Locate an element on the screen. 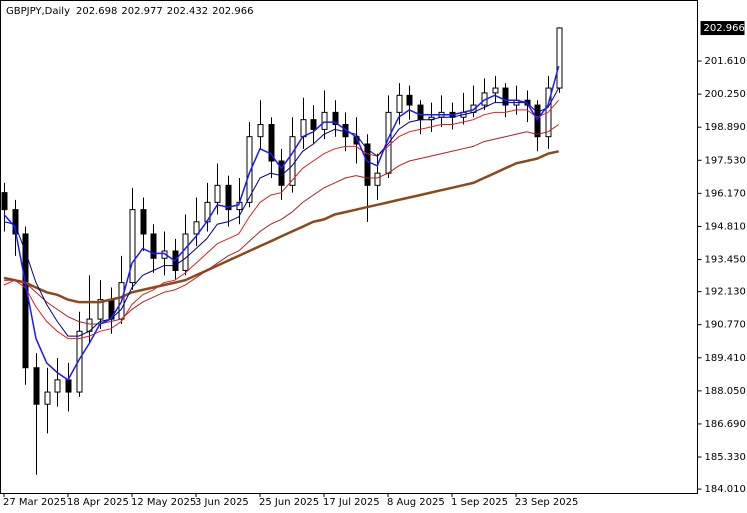  header-low: 202.432 is located at coordinates (187, 11).